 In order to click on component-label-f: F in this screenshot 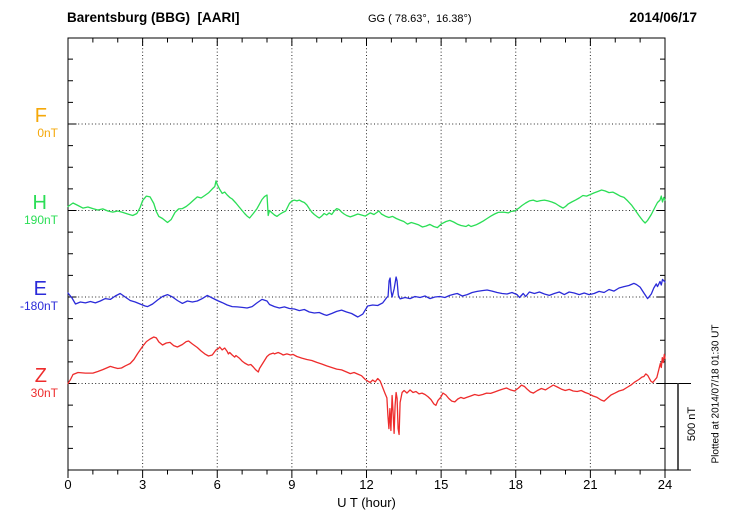, I will do `click(40, 116)`.